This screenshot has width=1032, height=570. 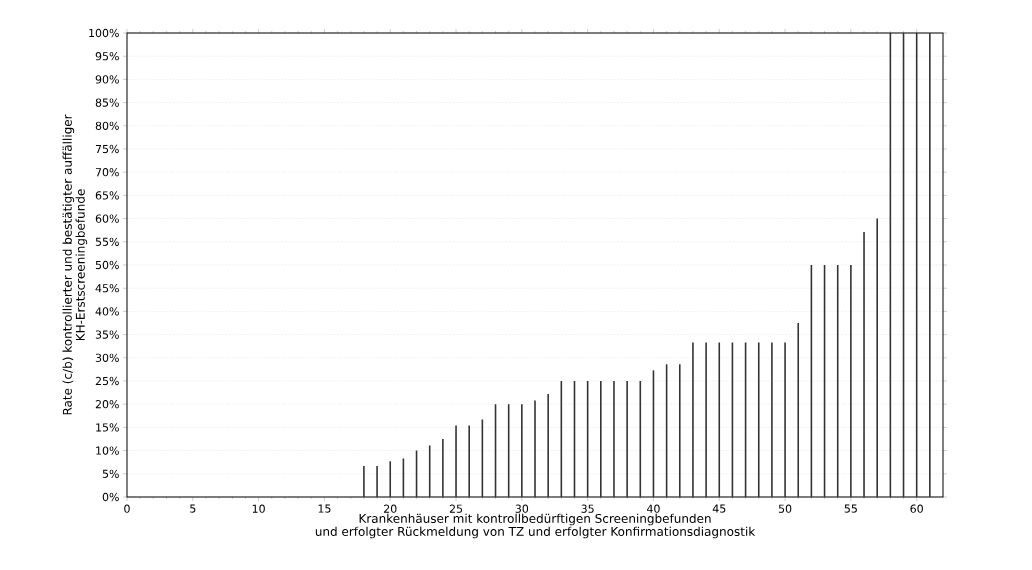 What do you see at coordinates (107, 172) in the screenshot?
I see `y-tick-label: 70%` at bounding box center [107, 172].